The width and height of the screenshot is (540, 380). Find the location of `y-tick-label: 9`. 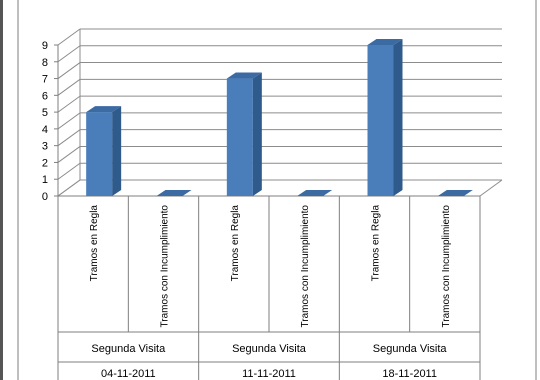

y-tick-label: 9 is located at coordinates (45, 46).